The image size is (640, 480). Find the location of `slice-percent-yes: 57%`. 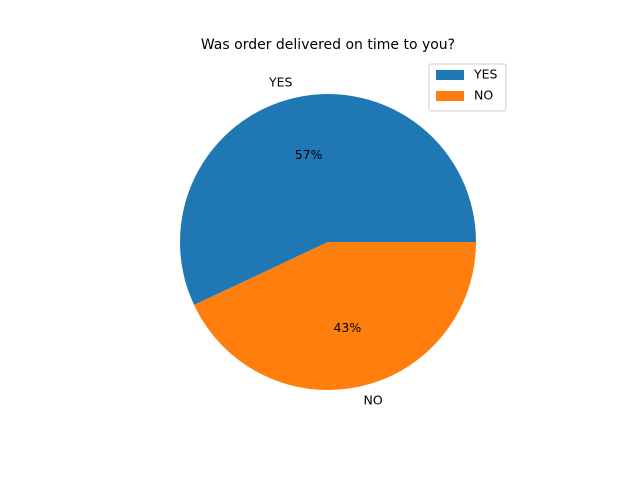

slice-percent-yes: 57% is located at coordinates (309, 154).